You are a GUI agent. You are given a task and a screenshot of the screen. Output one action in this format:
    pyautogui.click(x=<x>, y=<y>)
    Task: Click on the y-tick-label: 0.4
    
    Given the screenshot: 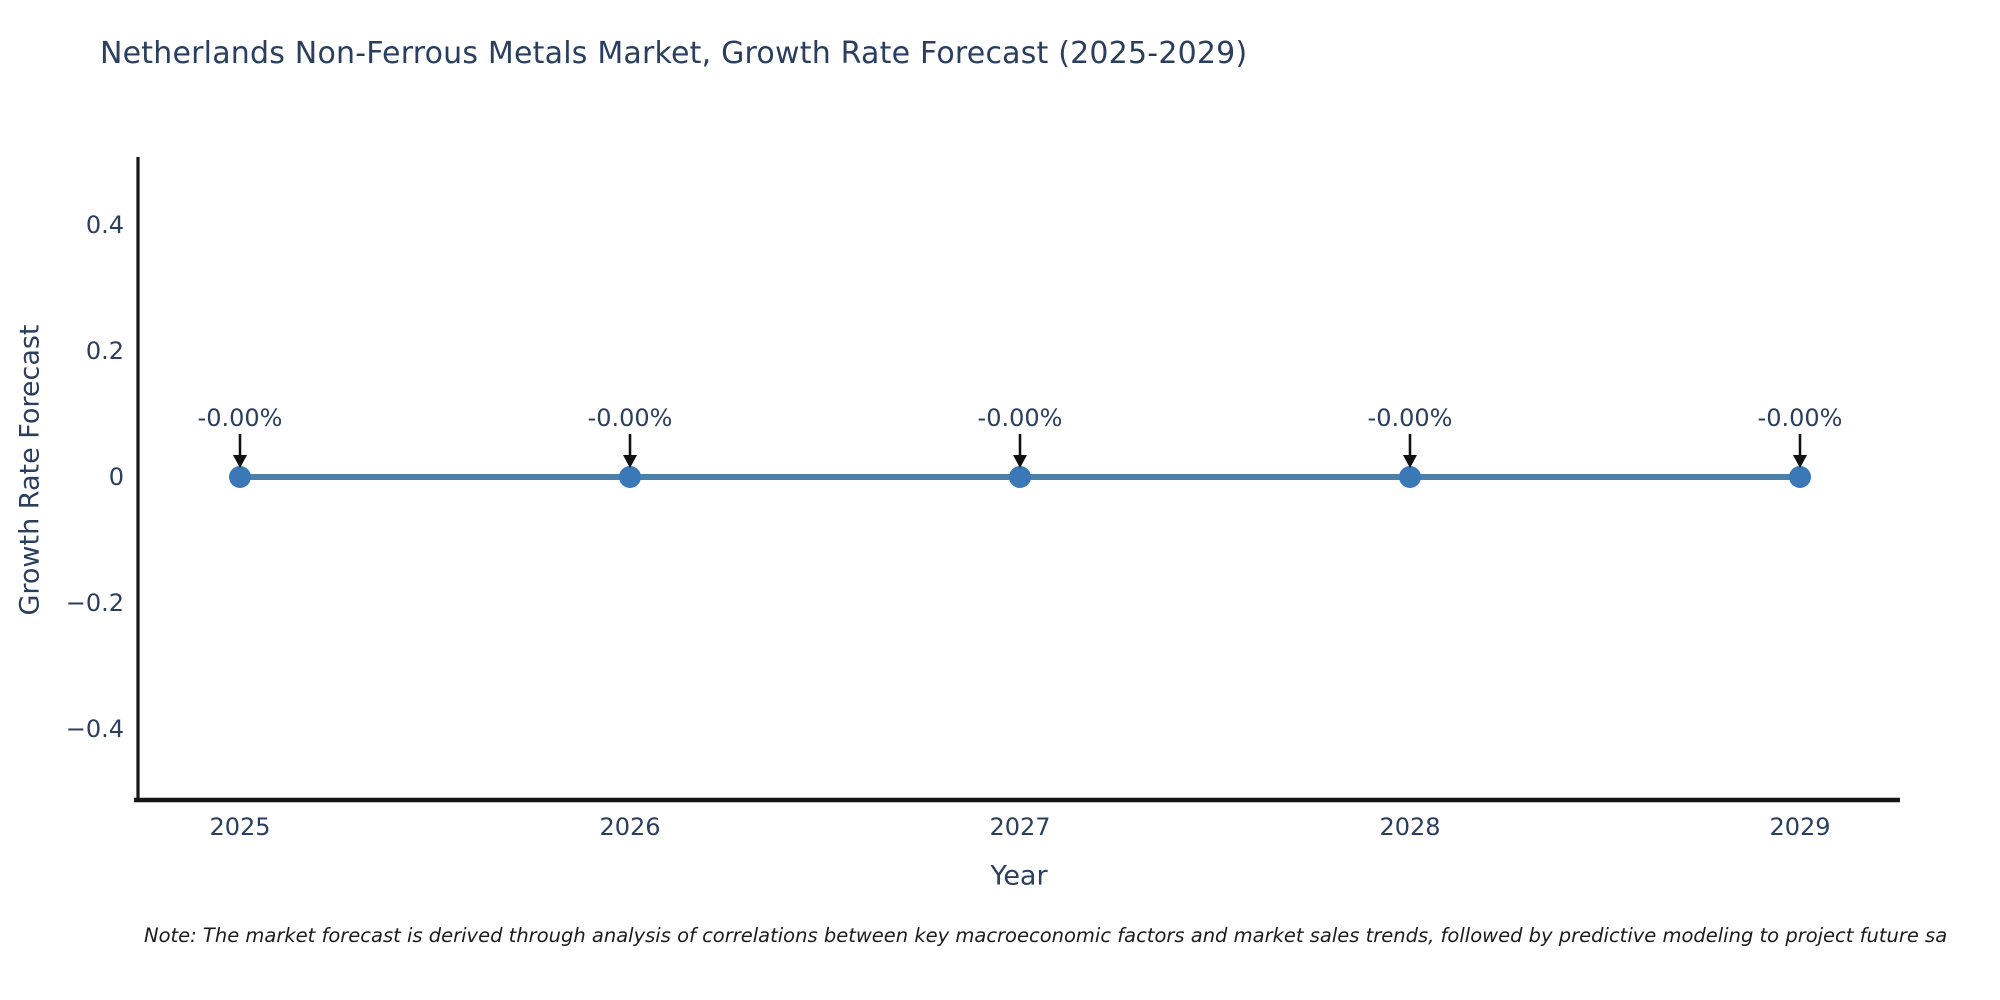 What is the action you would take?
    pyautogui.click(x=104, y=225)
    